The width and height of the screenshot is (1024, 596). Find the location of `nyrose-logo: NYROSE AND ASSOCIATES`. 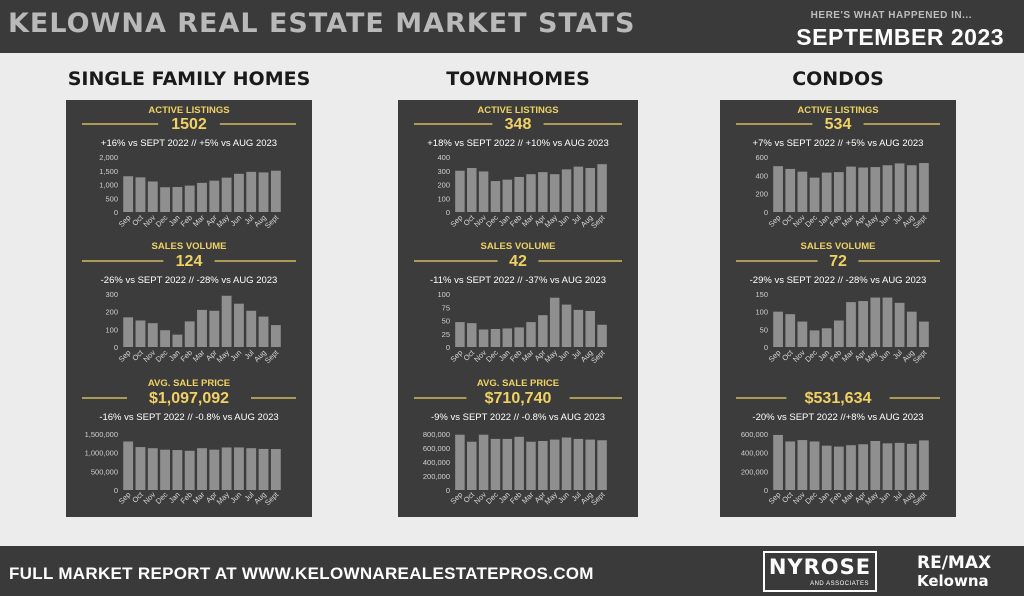

nyrose-logo: NYROSE AND ASSOCIATES is located at coordinates (820, 571).